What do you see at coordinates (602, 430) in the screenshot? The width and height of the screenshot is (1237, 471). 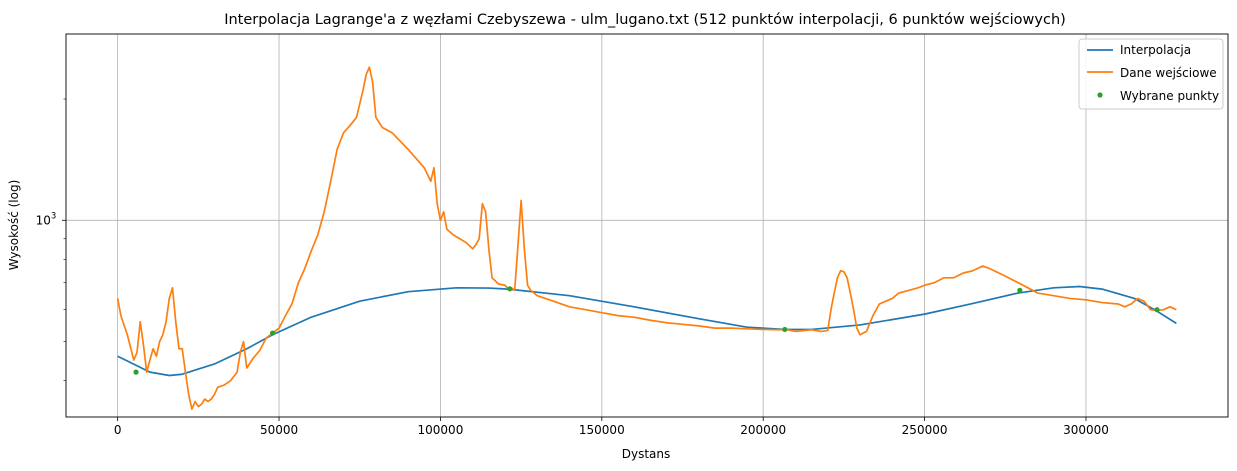 I see `x-tick-label: 150000` at bounding box center [602, 430].